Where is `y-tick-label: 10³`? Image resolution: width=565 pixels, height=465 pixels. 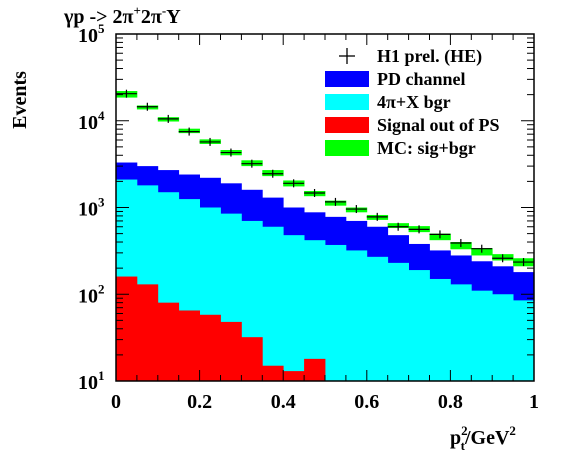
y-tick-label: 10³ is located at coordinates (91, 208).